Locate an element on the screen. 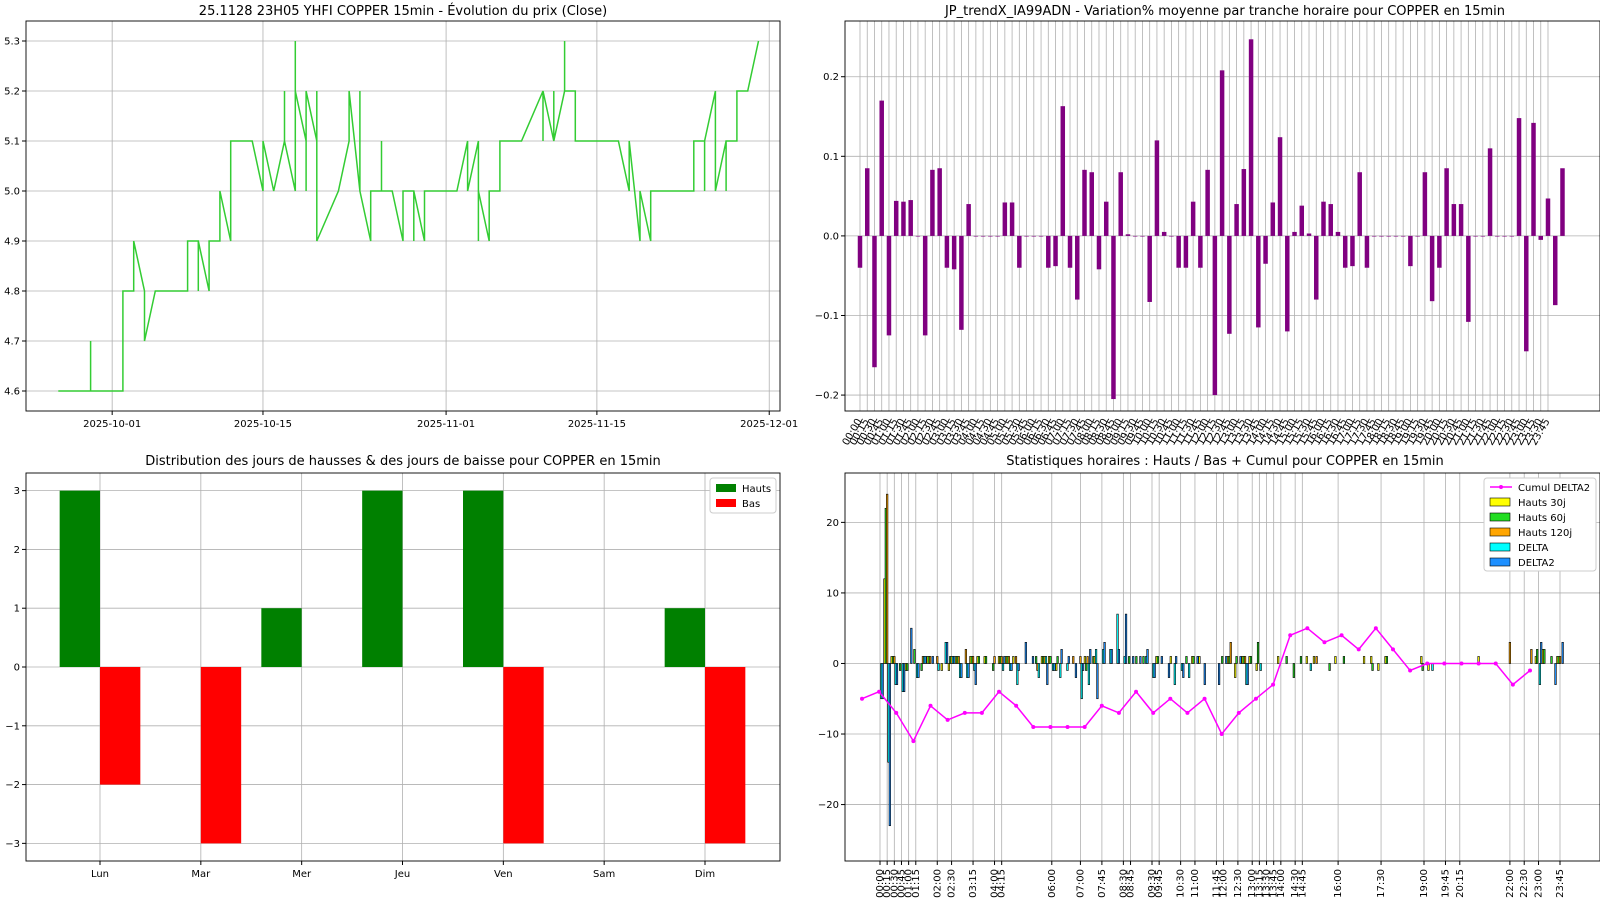 Image resolution: width=1600 pixels, height=900 pixels. distribution-x-tick-label: Jeu is located at coordinates (402, 874).